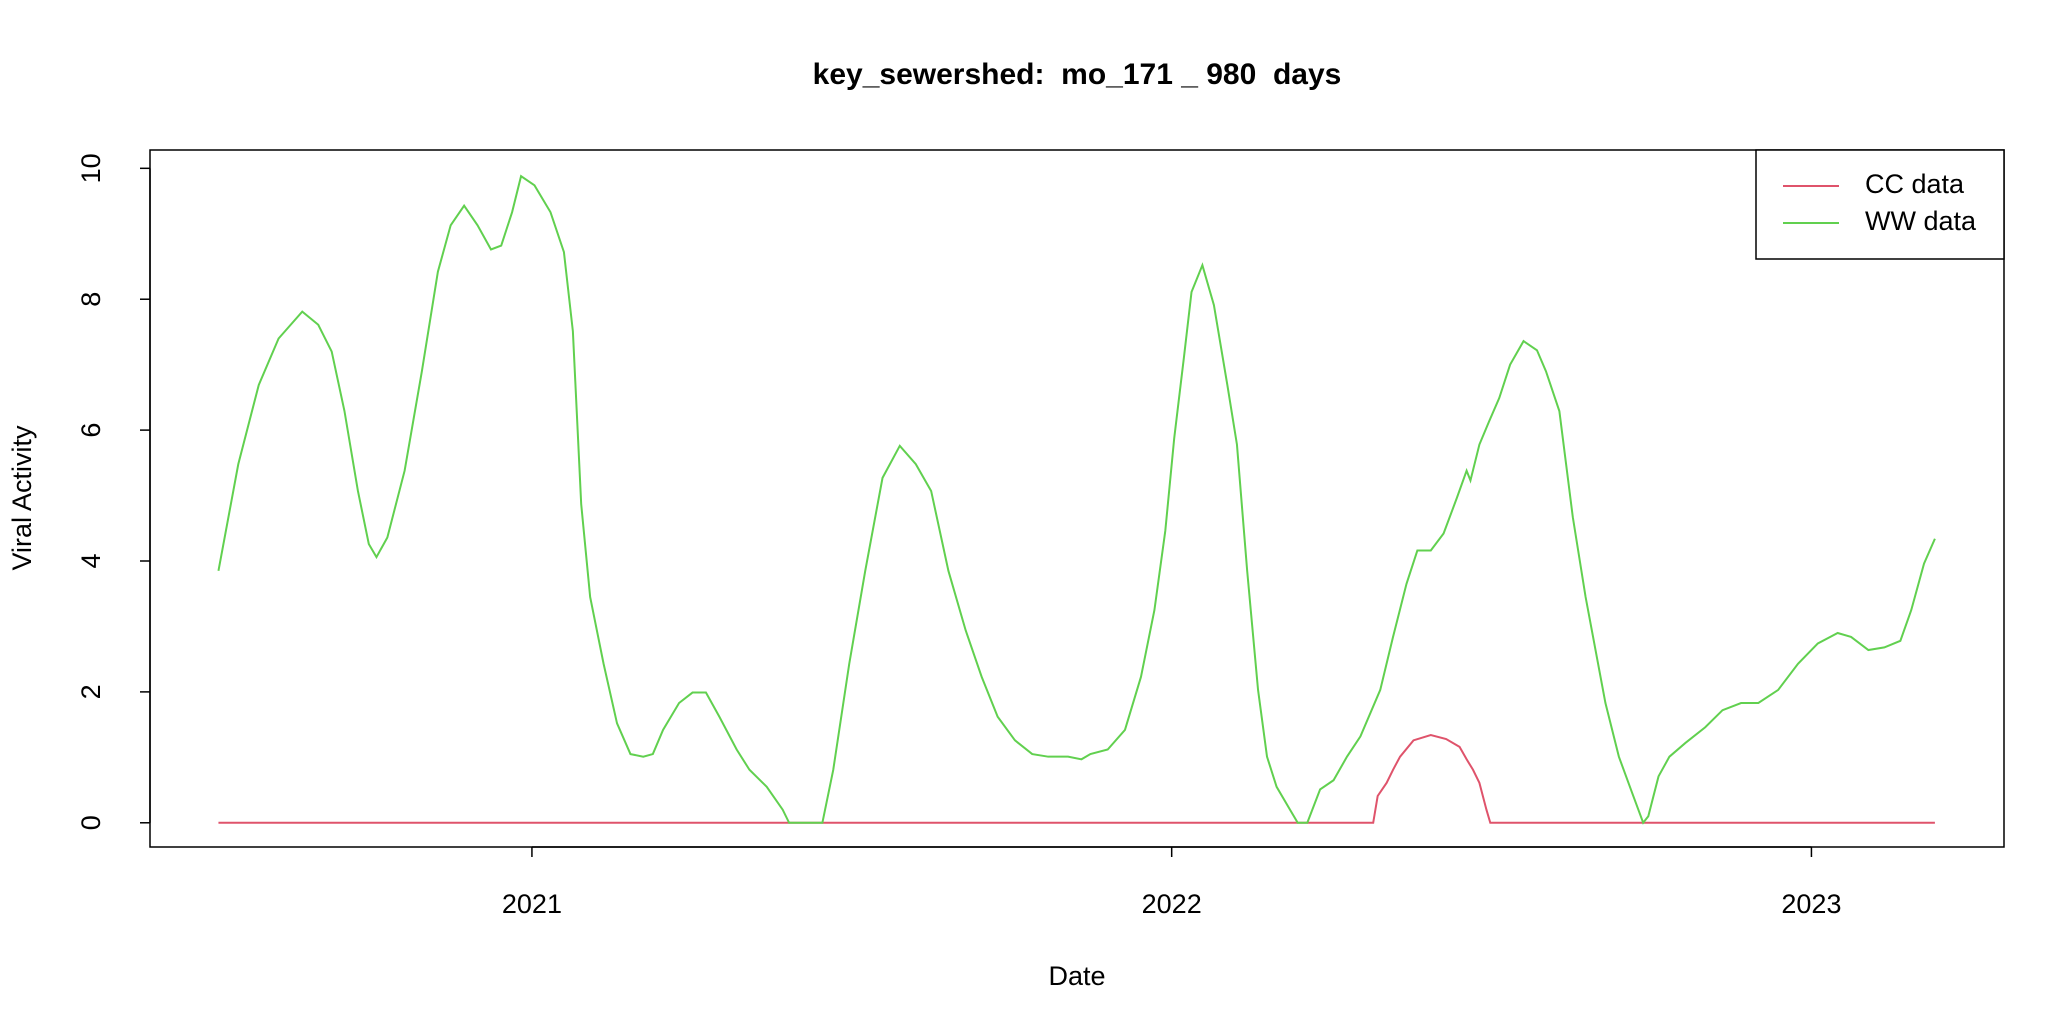 The width and height of the screenshot is (2050, 1020). I want to click on x-tick-label: 2023, so click(1811, 904).